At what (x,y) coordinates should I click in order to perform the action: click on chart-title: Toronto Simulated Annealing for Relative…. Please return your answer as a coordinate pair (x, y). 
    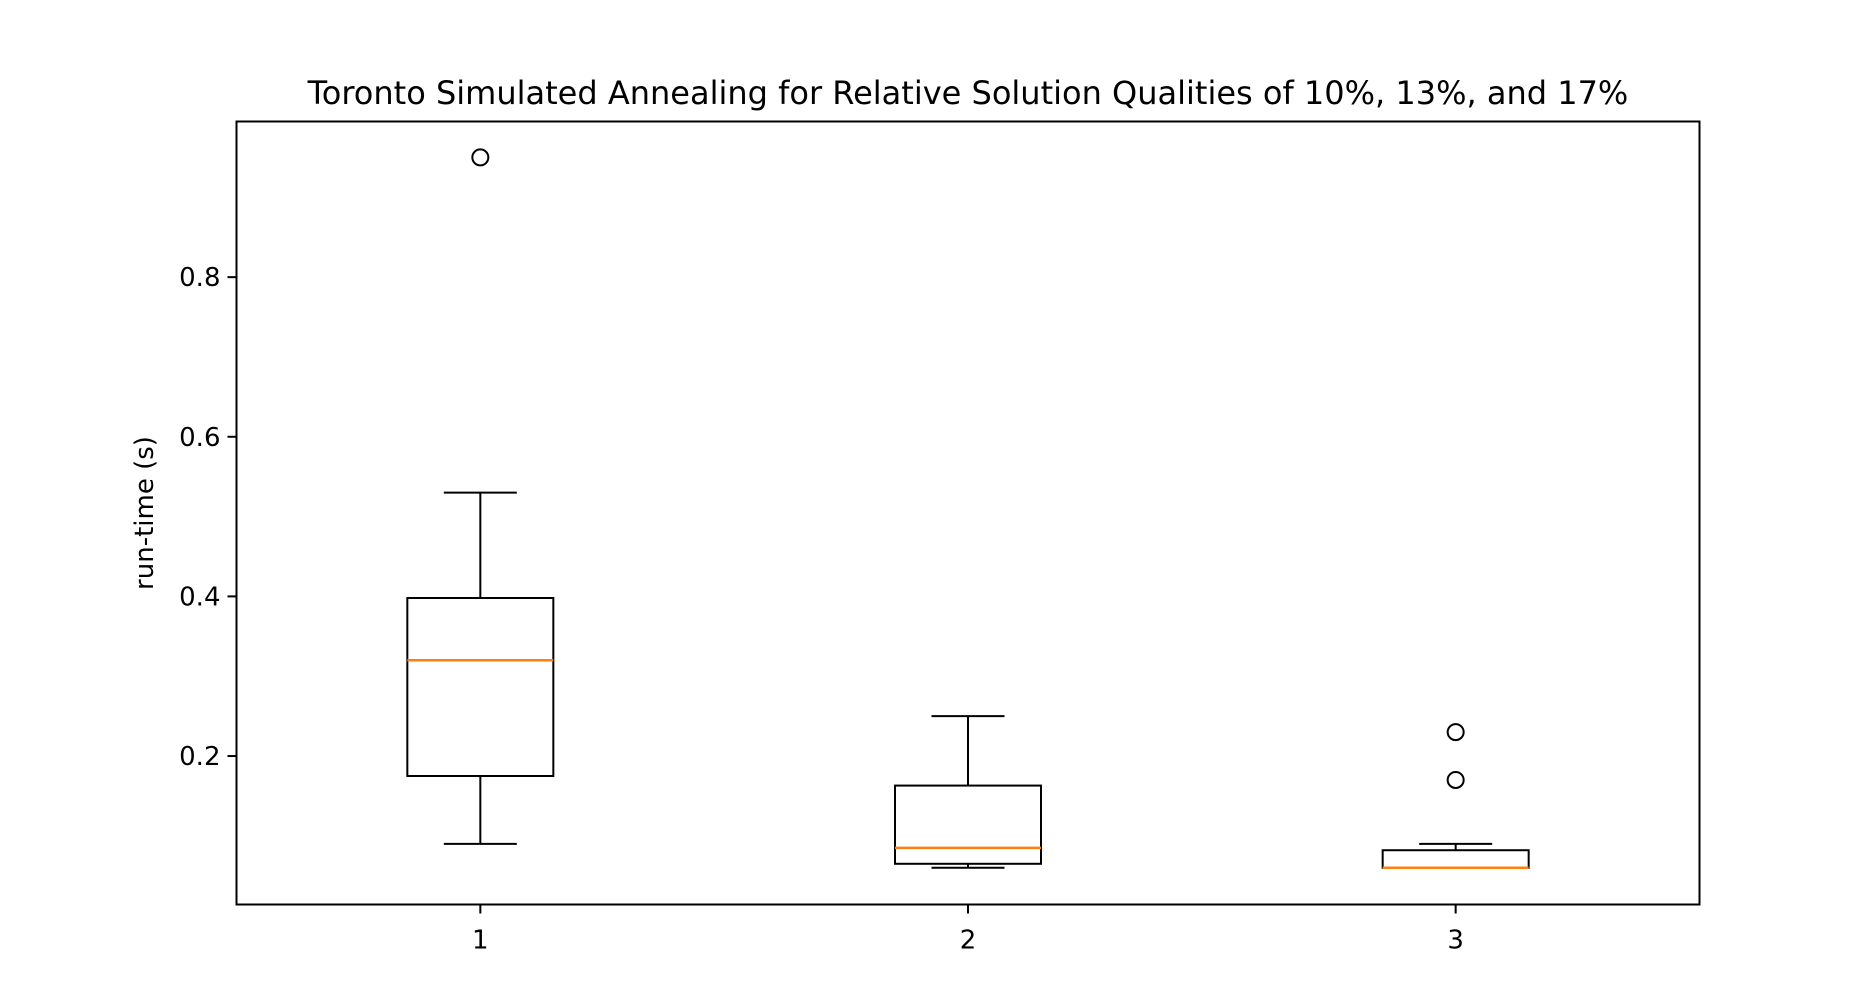
    Looking at the image, I should click on (968, 93).